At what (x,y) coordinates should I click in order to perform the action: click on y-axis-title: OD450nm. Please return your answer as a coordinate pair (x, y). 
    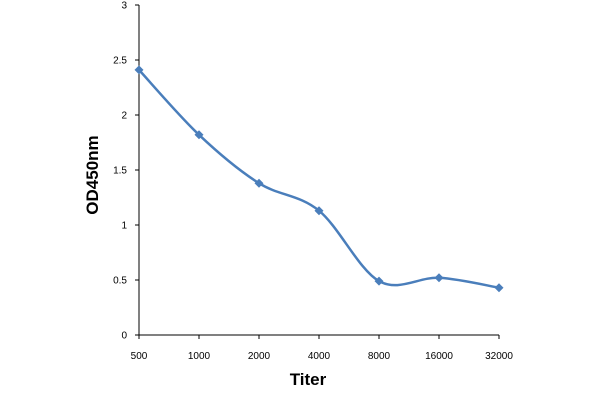
    Looking at the image, I should click on (92, 174).